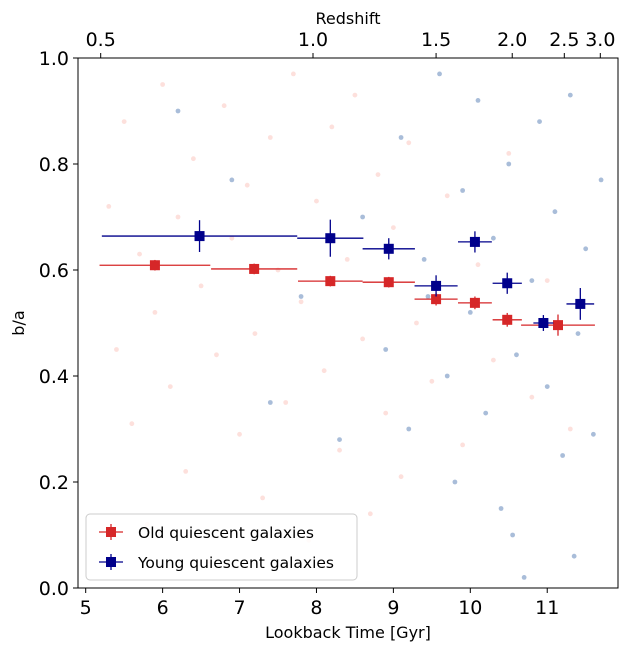 This screenshot has height=655, width=629. What do you see at coordinates (512, 40) in the screenshot?
I see `x2-tick-label: 2.0` at bounding box center [512, 40].